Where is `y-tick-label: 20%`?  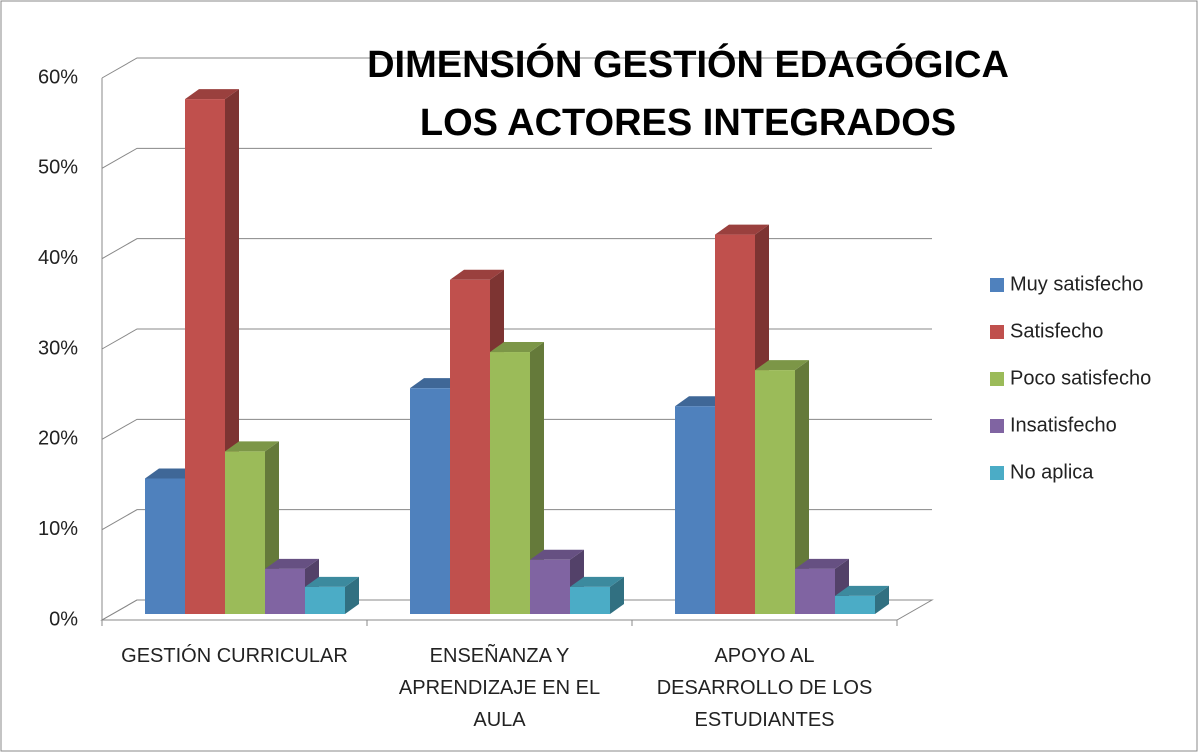
y-tick-label: 20% is located at coordinates (58, 439).